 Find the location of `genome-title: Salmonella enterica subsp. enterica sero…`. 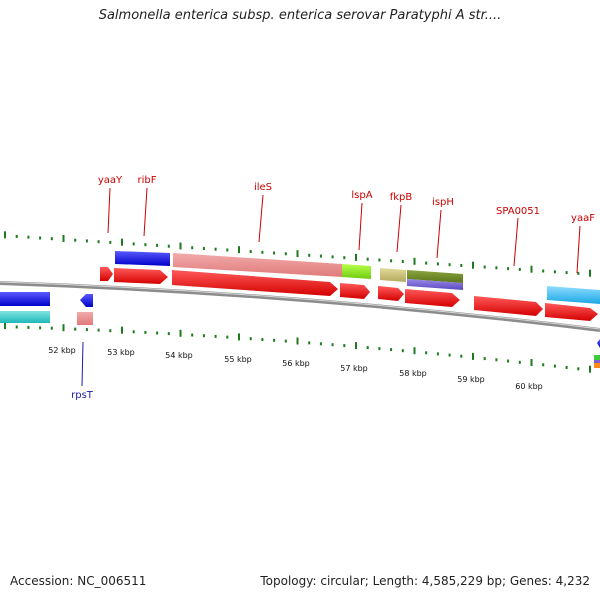

genome-title: Salmonella enterica subsp. enterica sero… is located at coordinates (300, 15).